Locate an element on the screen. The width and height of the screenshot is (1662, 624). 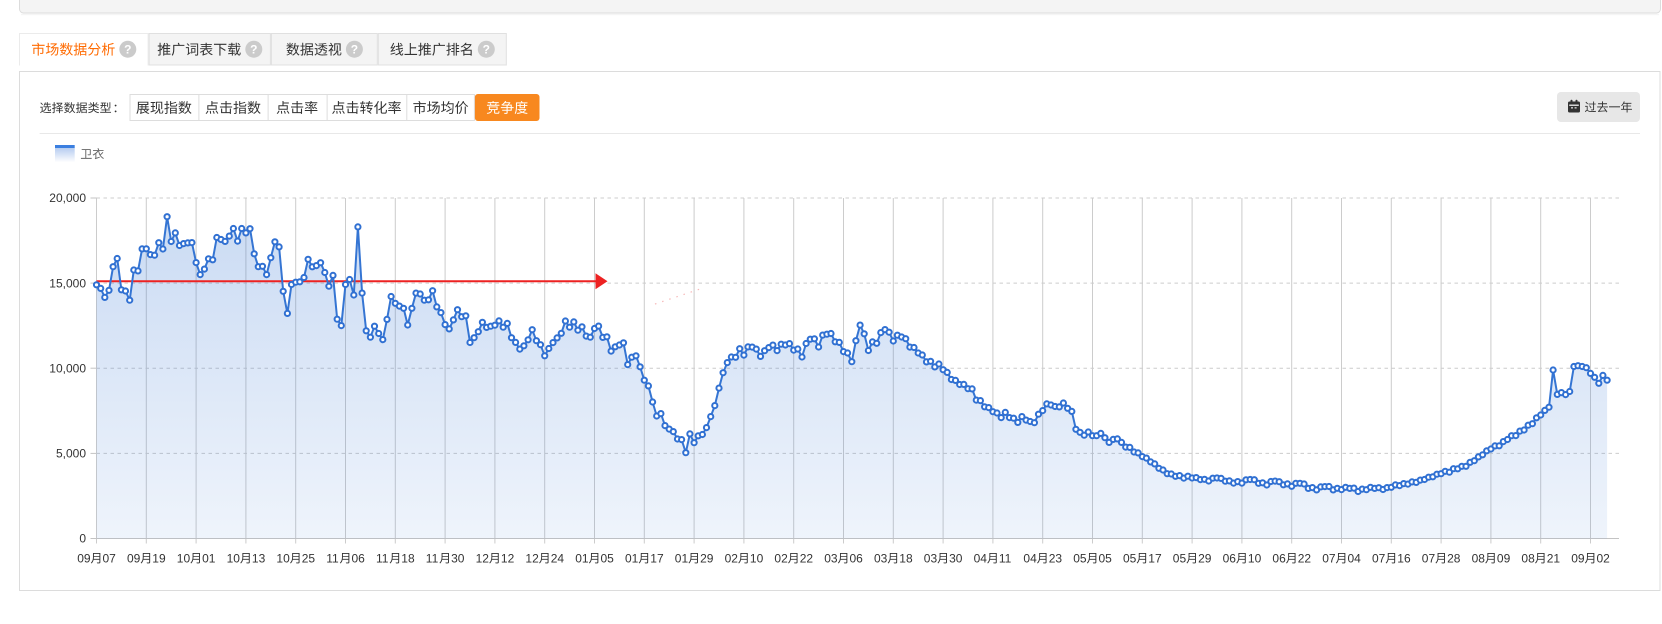
svg-text: 0 is located at coordinates (82, 539).